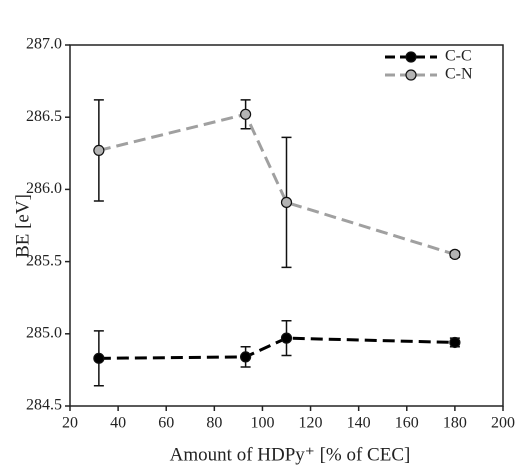 The height and width of the screenshot is (468, 525). What do you see at coordinates (458, 56) in the screenshot?
I see `legend-label: C-C` at bounding box center [458, 56].